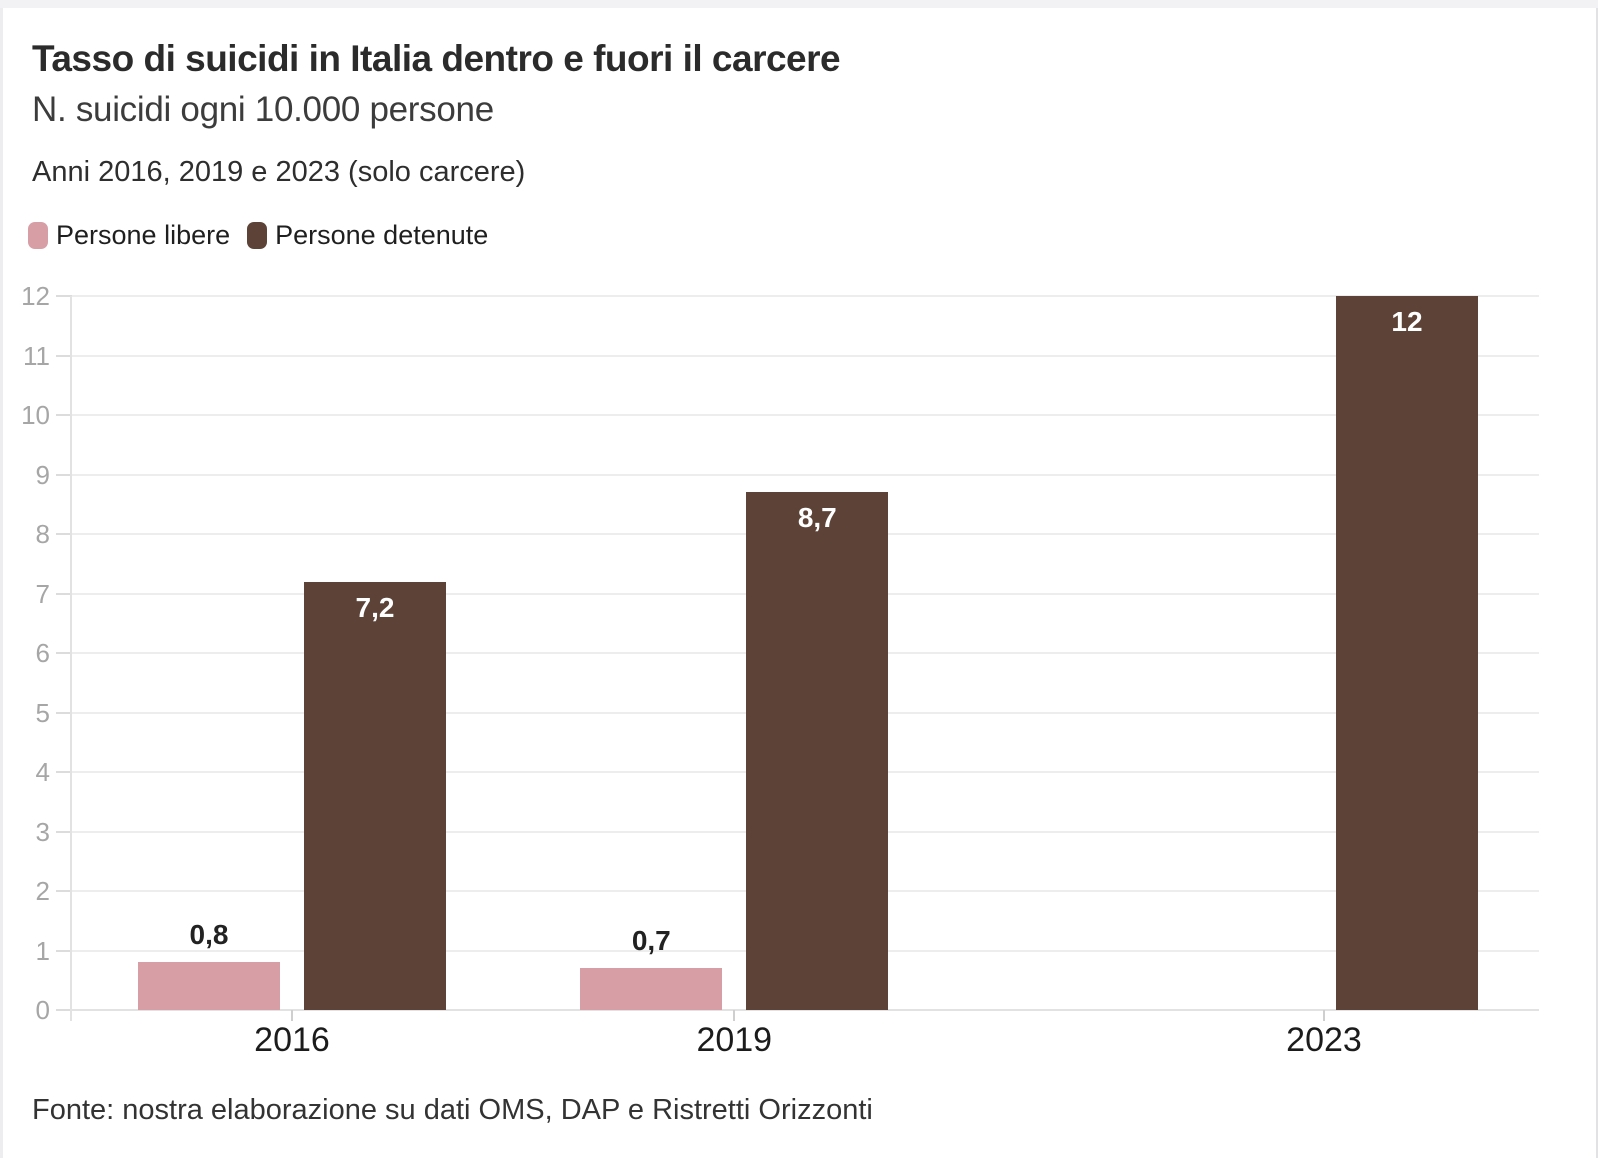 Image resolution: width=1598 pixels, height=1158 pixels. Describe the element at coordinates (42, 534) in the screenshot. I see `y-axis-label-8: 8` at that location.